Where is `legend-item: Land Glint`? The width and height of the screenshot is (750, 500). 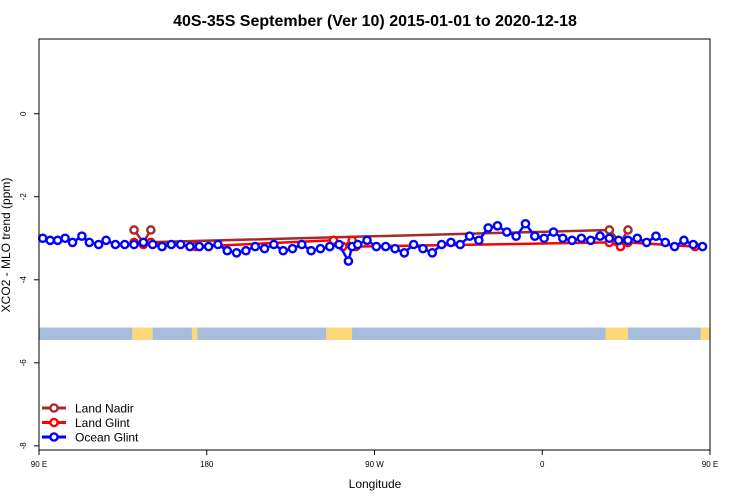 legend-item: Land Glint is located at coordinates (86, 423).